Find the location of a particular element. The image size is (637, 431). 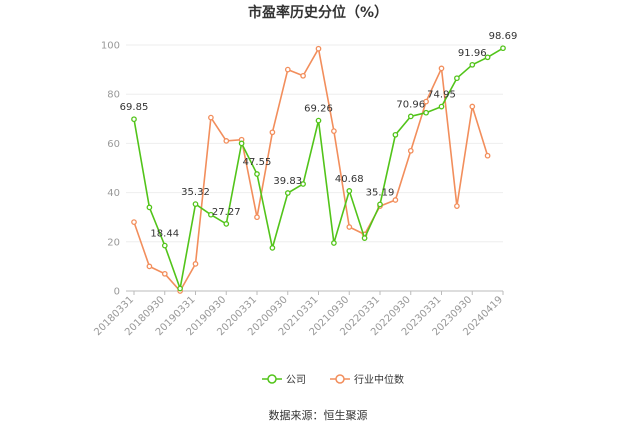

y-tick-label: 100 is located at coordinates (110, 46).